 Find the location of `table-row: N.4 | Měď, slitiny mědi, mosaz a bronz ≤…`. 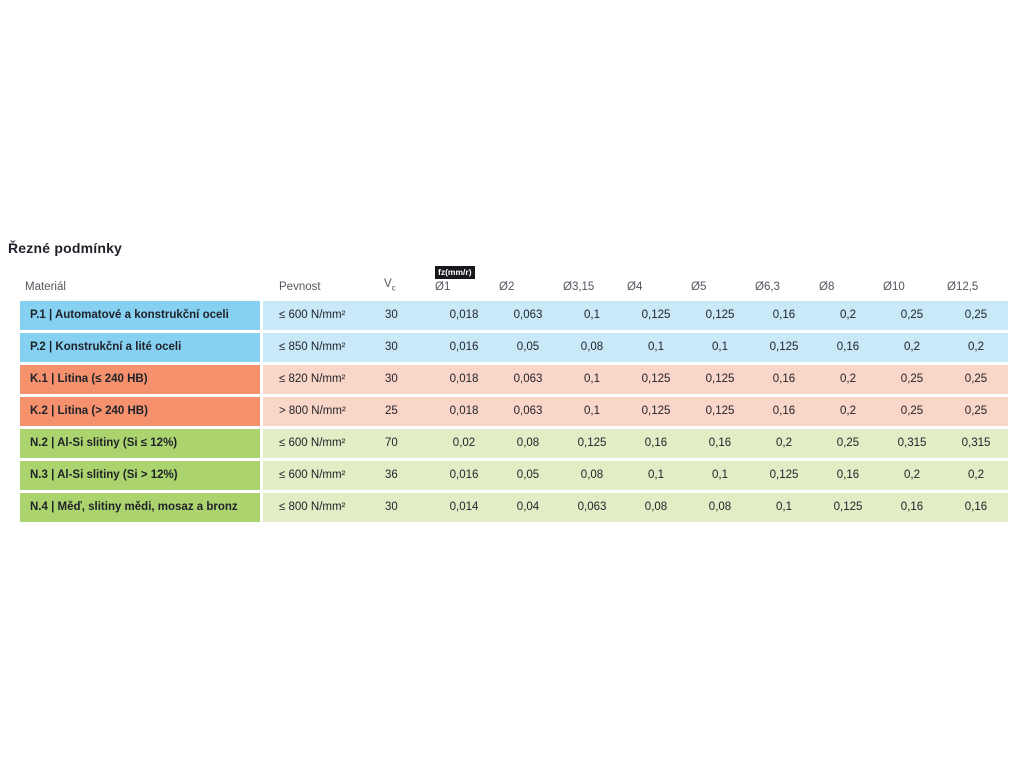

table-row: N.4 | Měď, slitiny mědi, mosaz a bronz ≤… is located at coordinates (514, 507).